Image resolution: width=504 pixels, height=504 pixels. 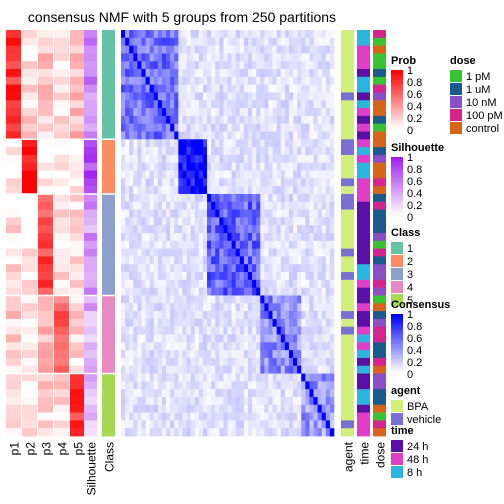 What do you see at coordinates (414, 327) in the screenshot?
I see `consensus-legend-tick: 0.8` at bounding box center [414, 327].